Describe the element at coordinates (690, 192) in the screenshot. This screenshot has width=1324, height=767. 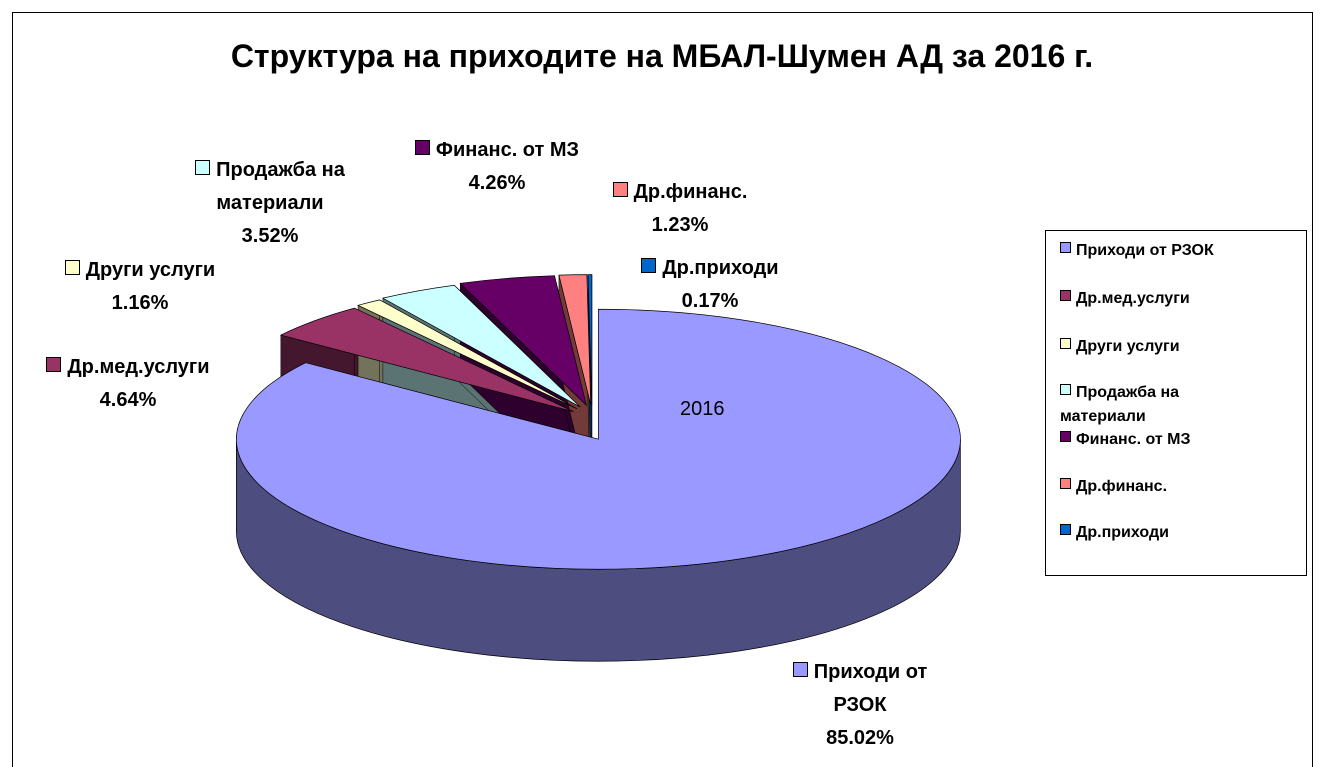
I see `label-category: Др.финанс.` at that location.